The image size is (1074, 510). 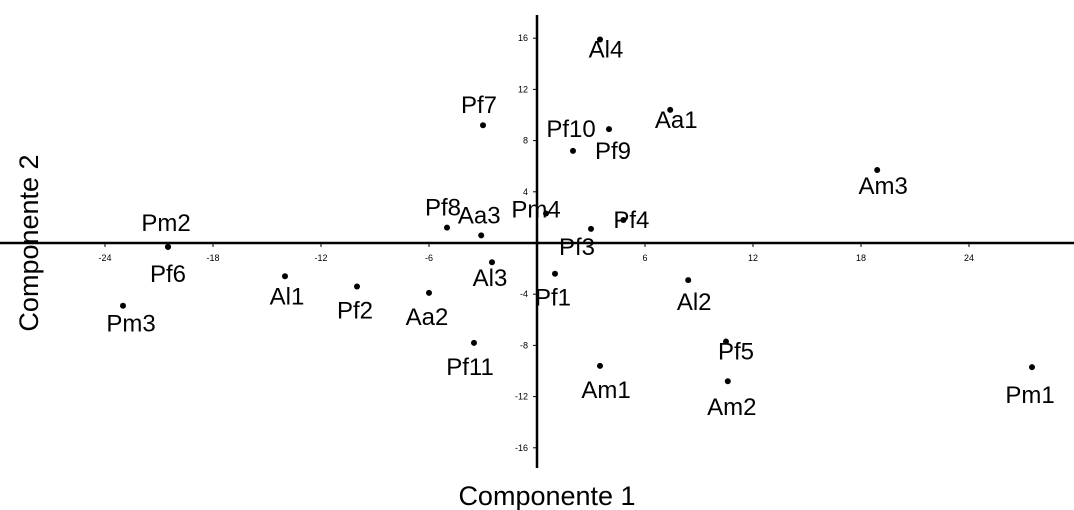 I want to click on point-label-pm4: Pm4, so click(x=535, y=210).